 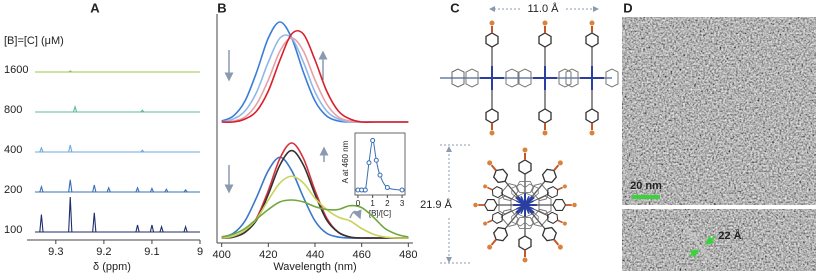 What do you see at coordinates (436, 204) in the screenshot?
I see `dimension-label: 21.9 Å` at bounding box center [436, 204].